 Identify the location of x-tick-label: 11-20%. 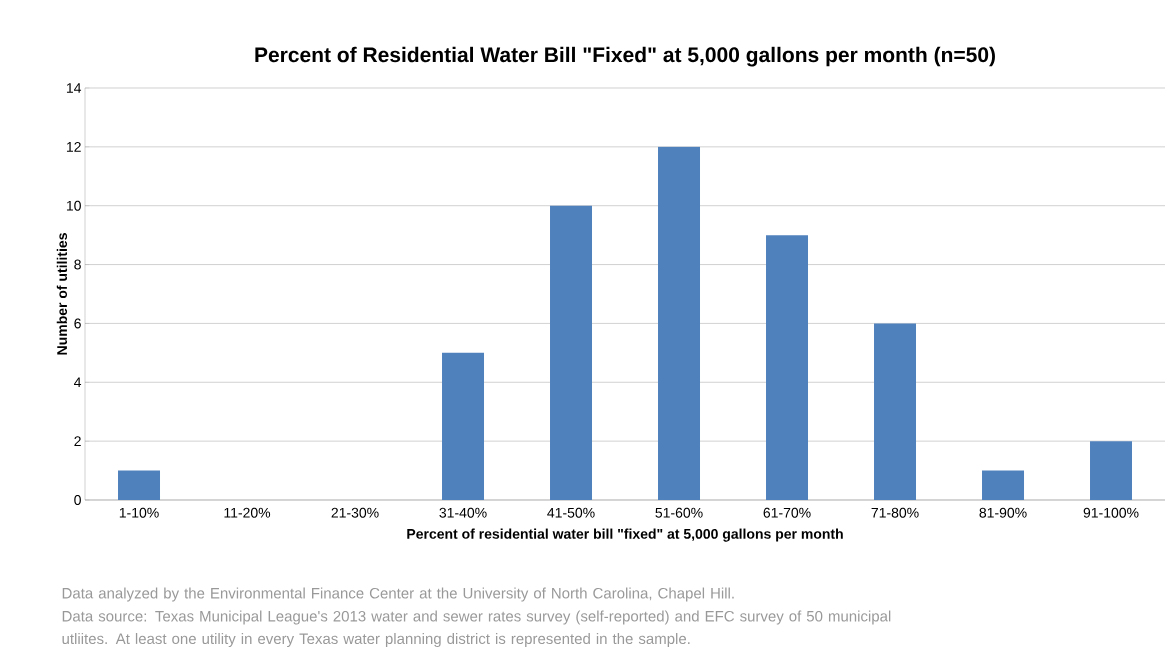
(247, 512).